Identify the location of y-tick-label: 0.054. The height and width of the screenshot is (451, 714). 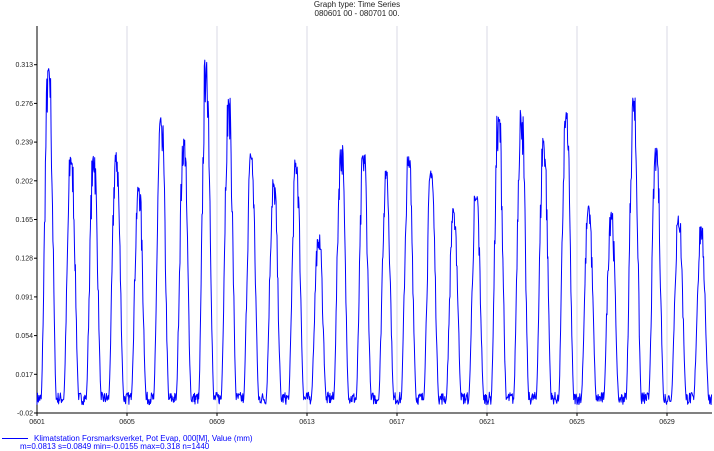
(24, 336).